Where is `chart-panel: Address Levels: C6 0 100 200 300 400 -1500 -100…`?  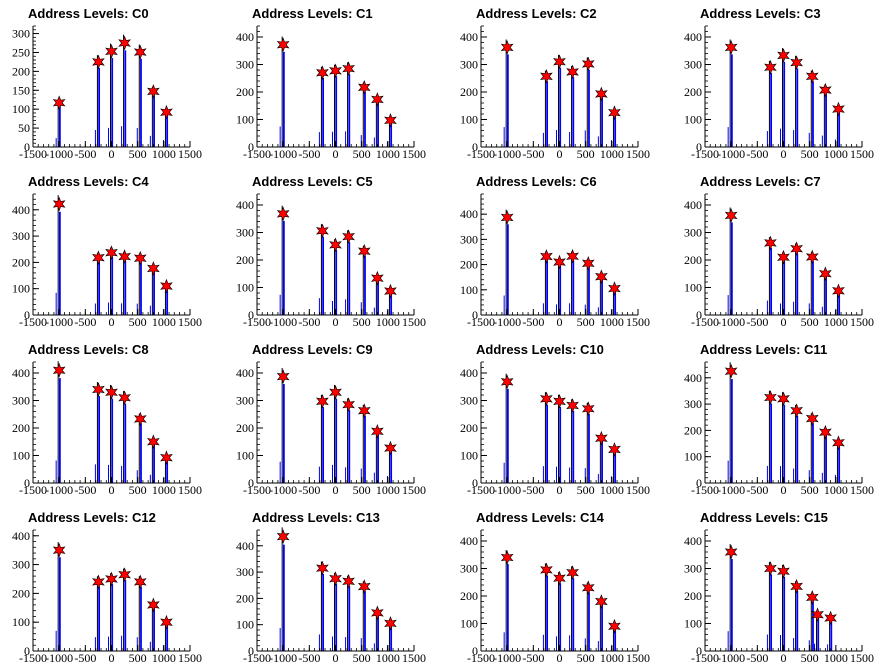
chart-panel: Address Levels: C6 0 100 200 300 400 -1500 -100… is located at coordinates (560, 252).